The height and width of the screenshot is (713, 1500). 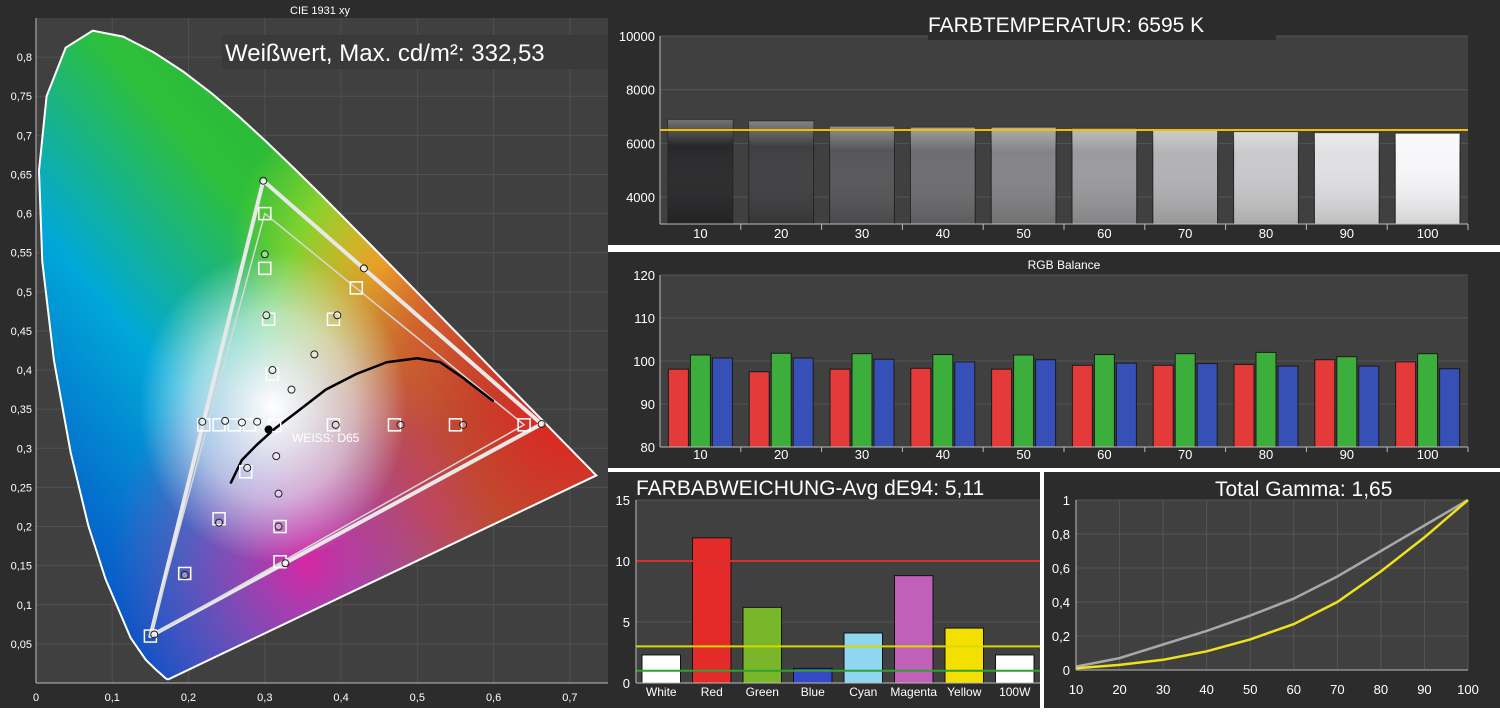 What do you see at coordinates (1023, 233) in the screenshot?
I see `ct-x-tick-label: 50` at bounding box center [1023, 233].